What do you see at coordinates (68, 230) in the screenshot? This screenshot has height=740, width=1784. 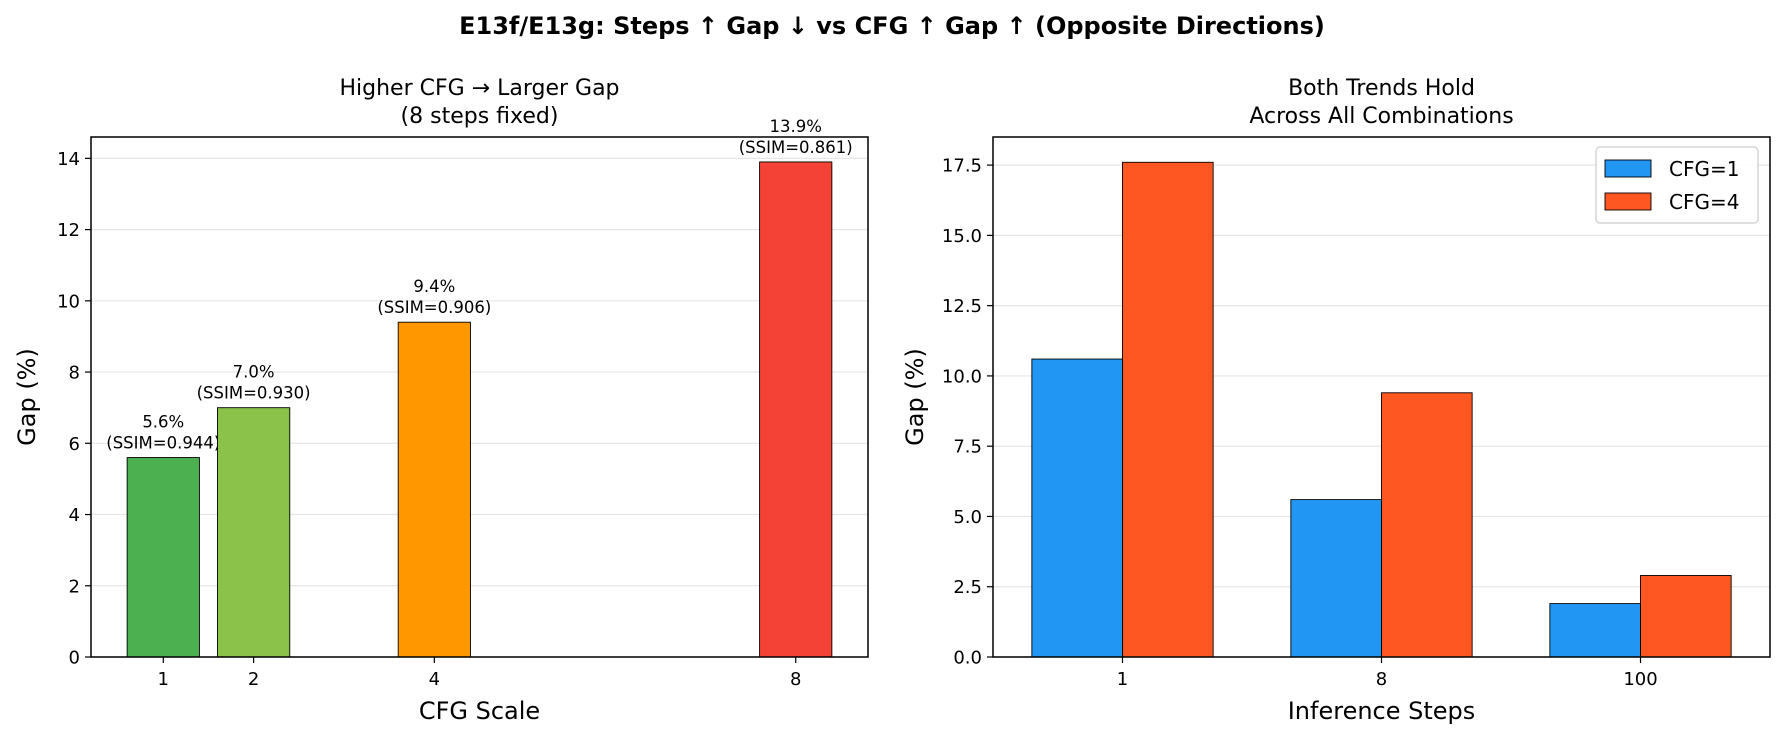 I see `left-ytick-label: 12` at bounding box center [68, 230].